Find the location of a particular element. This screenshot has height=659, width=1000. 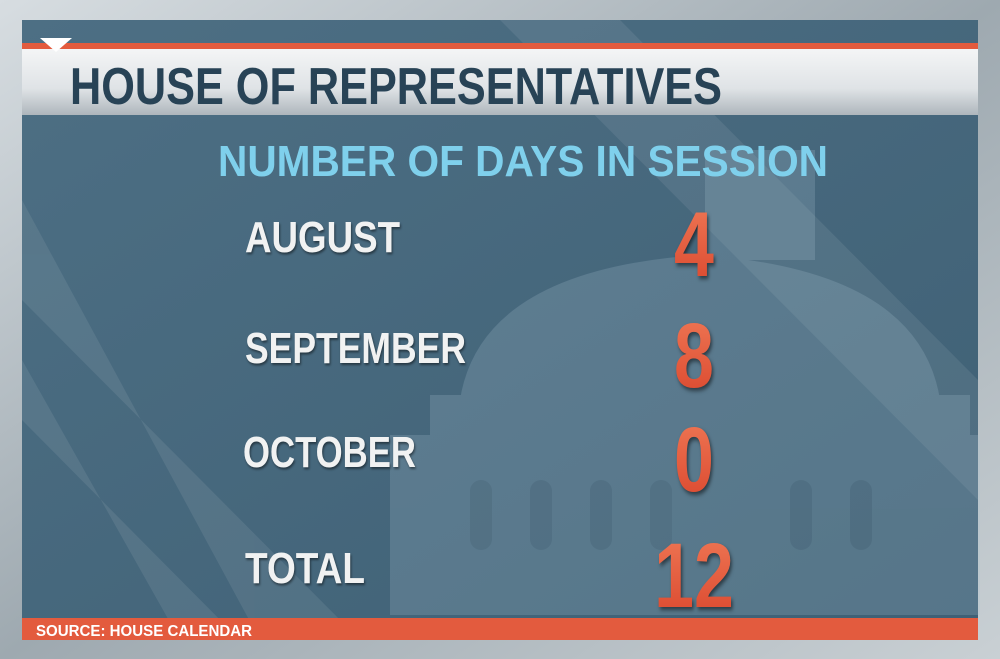

title-band is located at coordinates (500, 82).